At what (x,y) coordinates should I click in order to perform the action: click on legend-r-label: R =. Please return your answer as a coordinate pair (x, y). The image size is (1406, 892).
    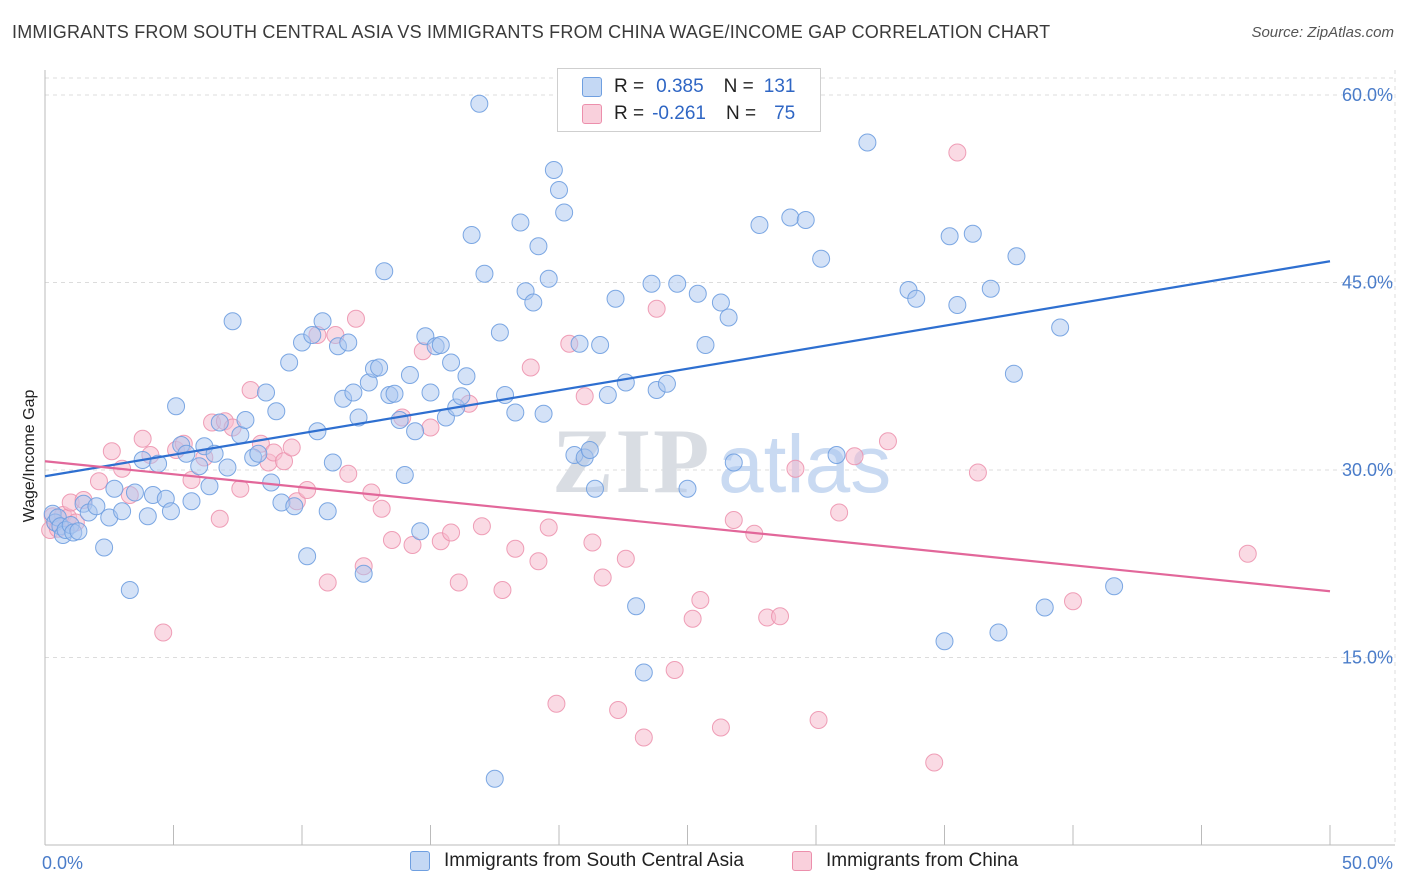
    Looking at the image, I should click on (629, 86).